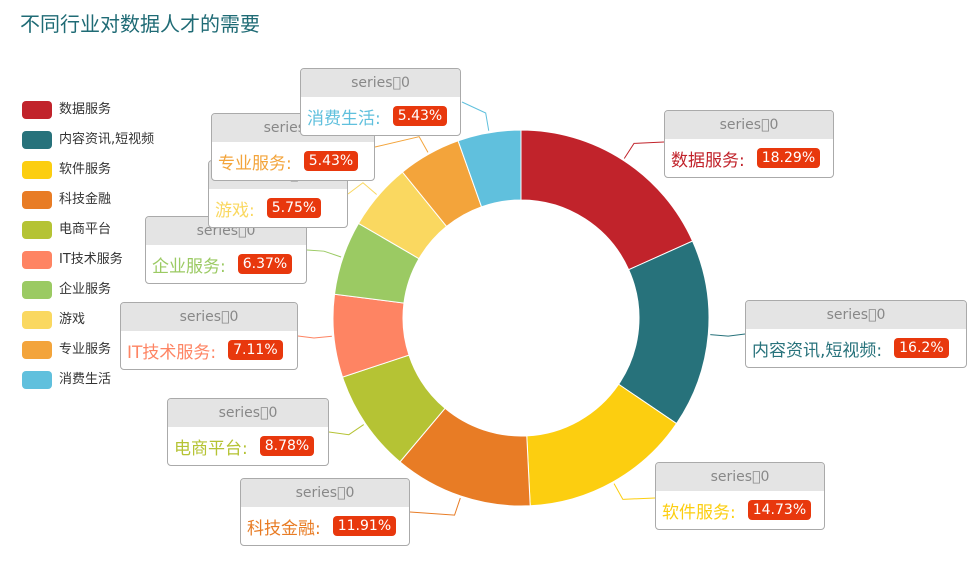 The height and width of the screenshot is (561, 980). Describe the element at coordinates (211, 448) in the screenshot. I see `callout-slice-name: 电商平台:` at that location.